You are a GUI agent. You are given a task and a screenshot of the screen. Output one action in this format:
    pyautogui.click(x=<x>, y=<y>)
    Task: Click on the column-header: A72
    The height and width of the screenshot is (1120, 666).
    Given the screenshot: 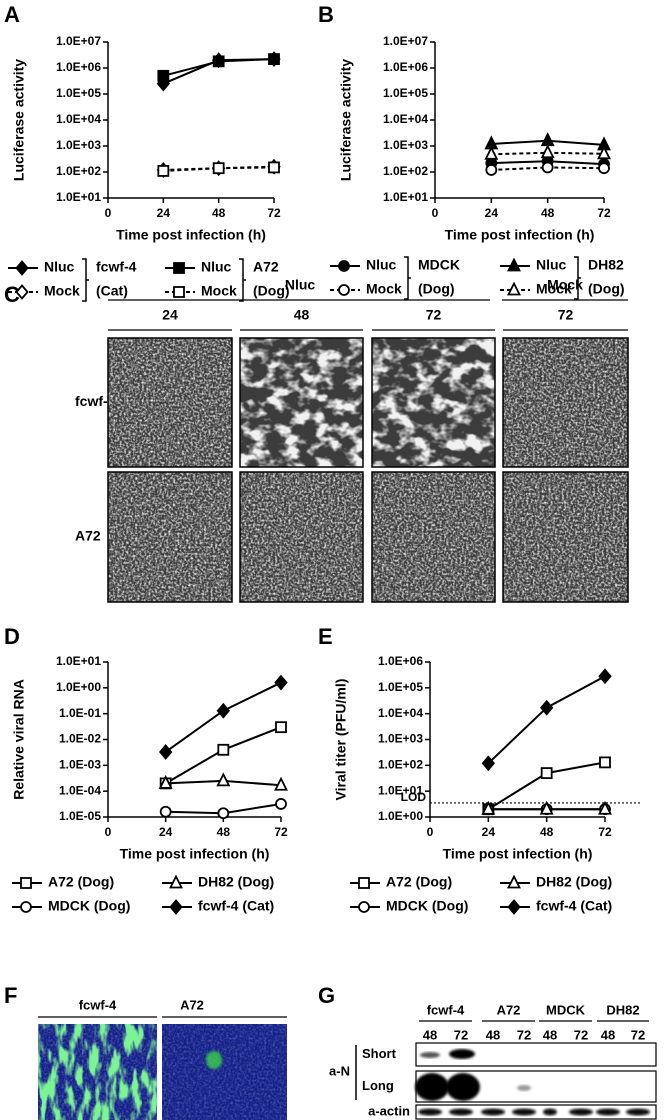 What is the action you would take?
    pyautogui.click(x=192, y=1004)
    